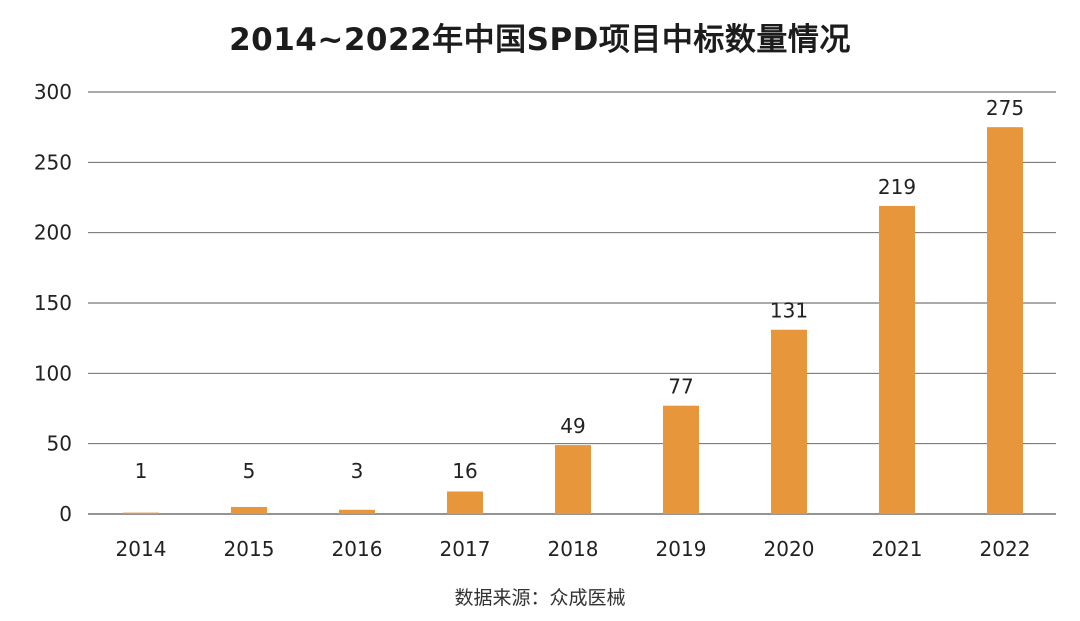 This screenshot has width=1080, height=621. I want to click on x-tick-label-2021: 2021, so click(897, 549).